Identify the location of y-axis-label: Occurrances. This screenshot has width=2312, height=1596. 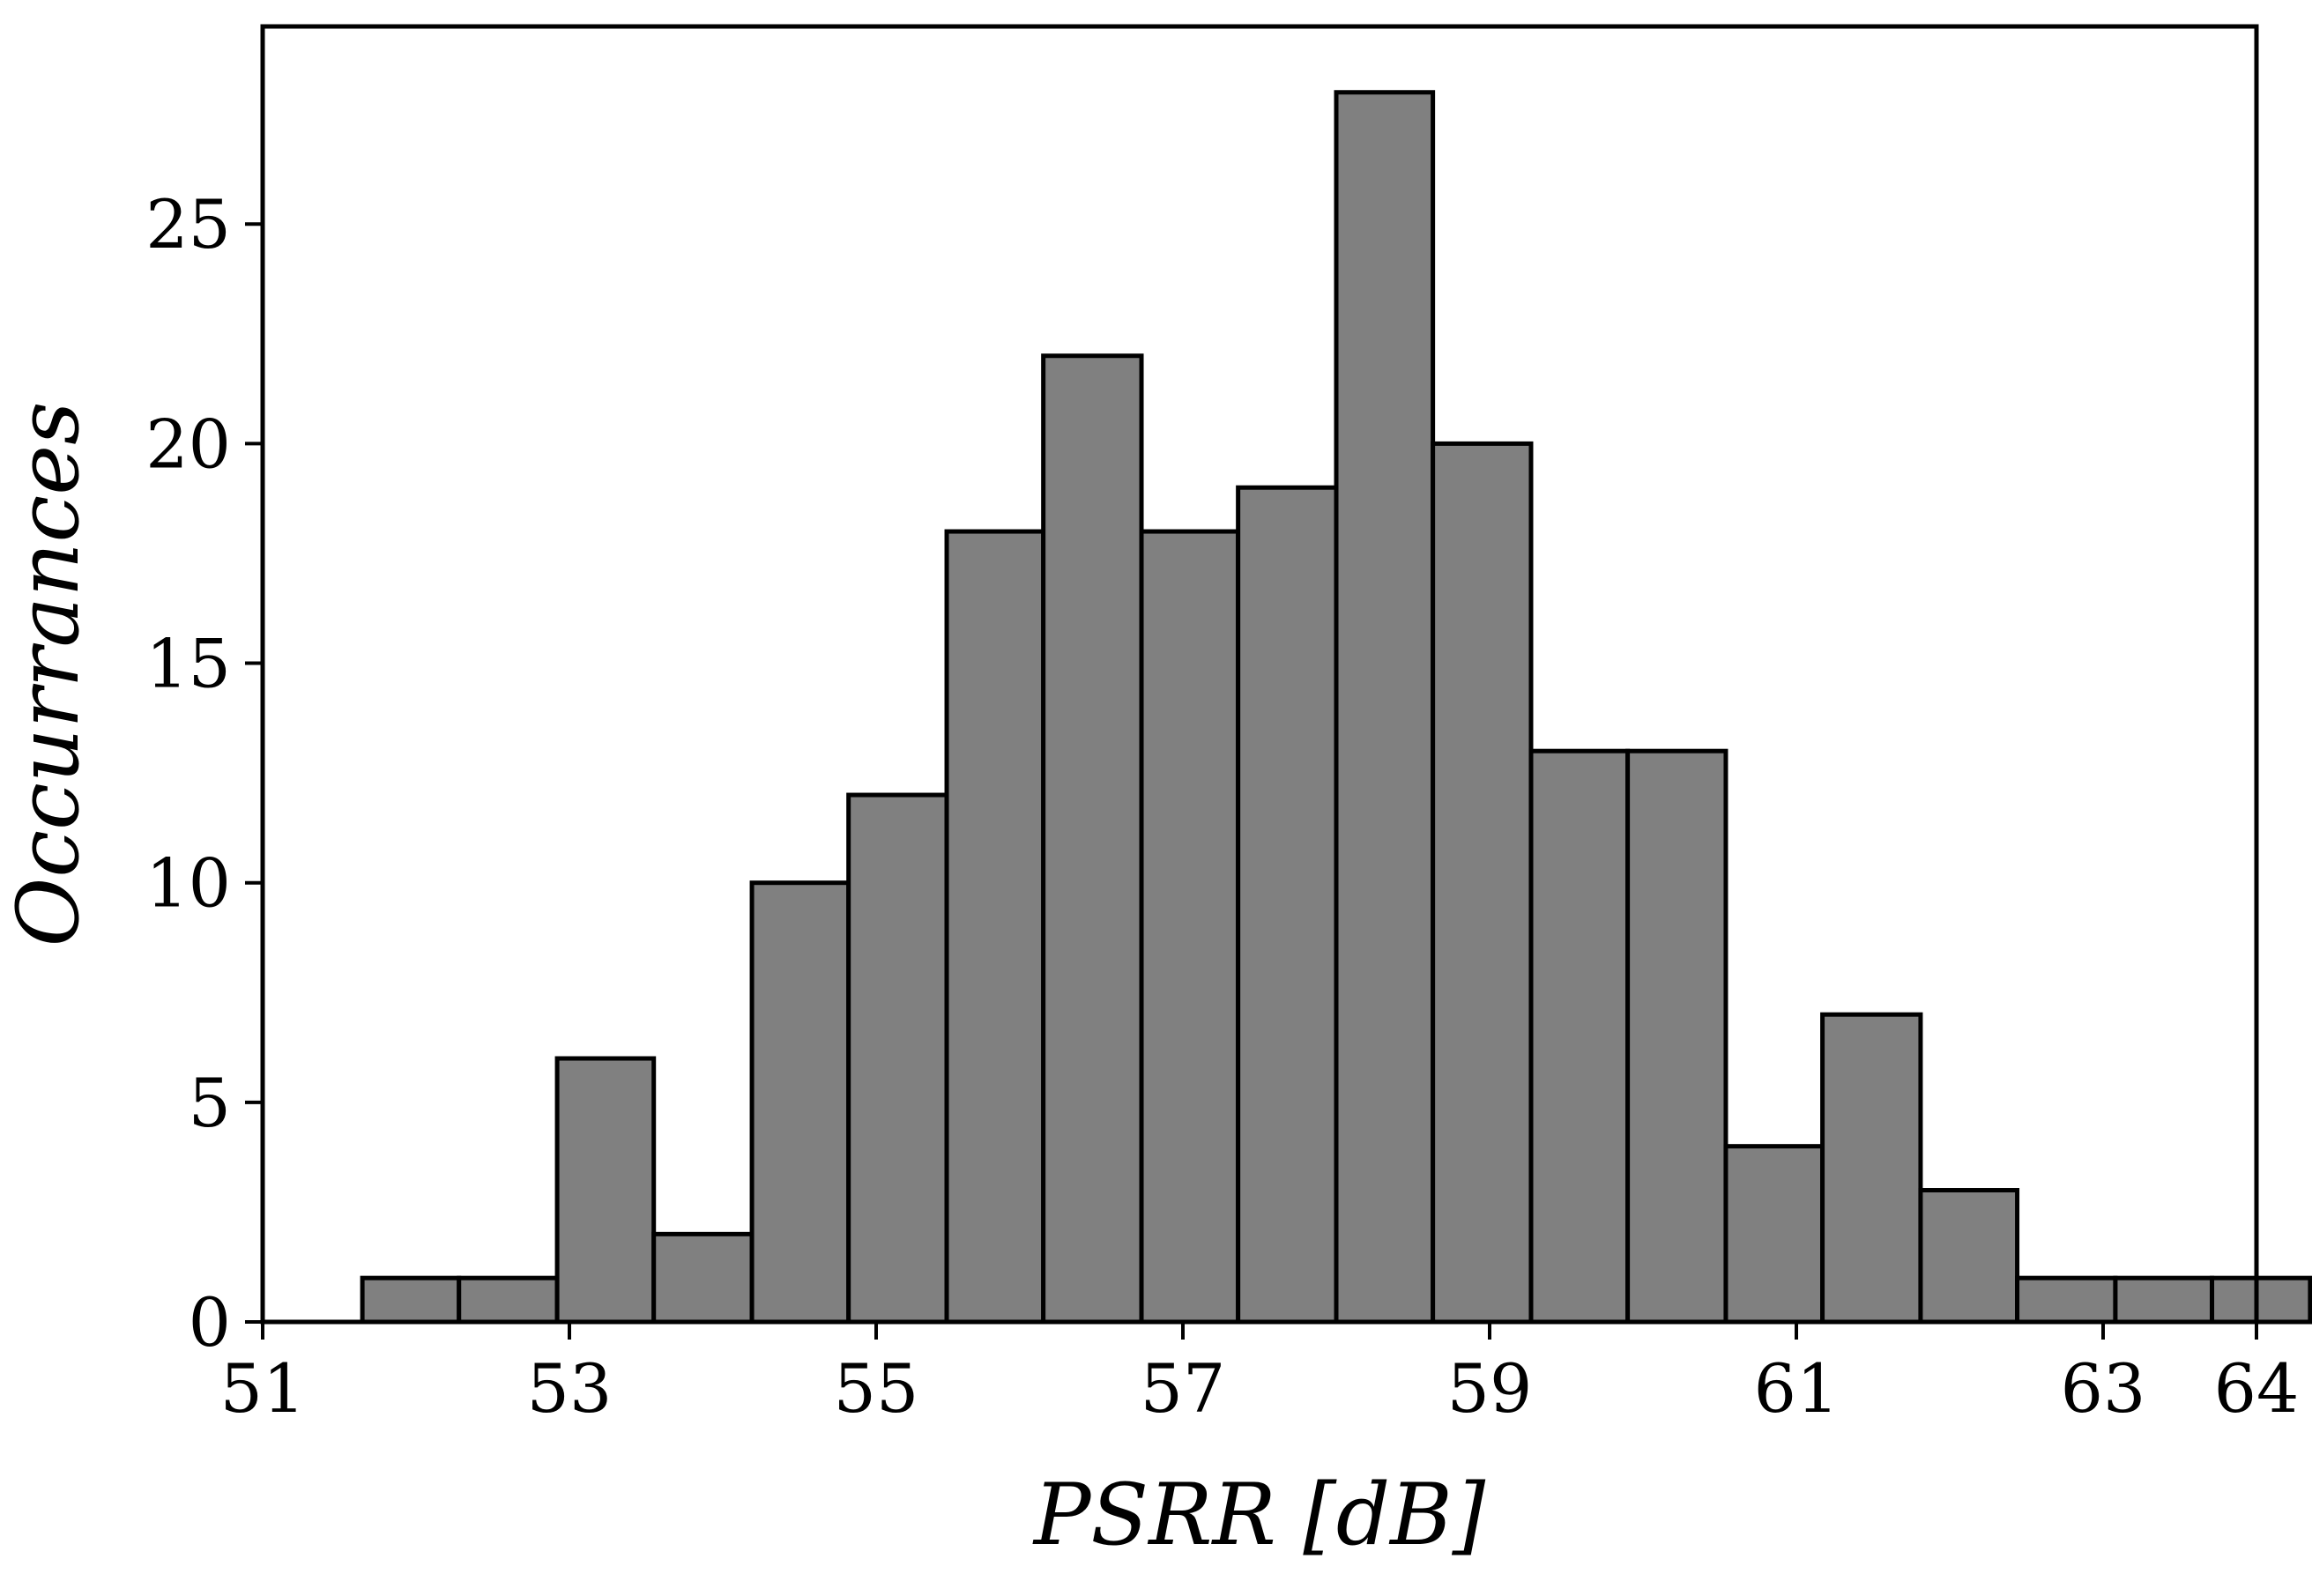
(49, 674).